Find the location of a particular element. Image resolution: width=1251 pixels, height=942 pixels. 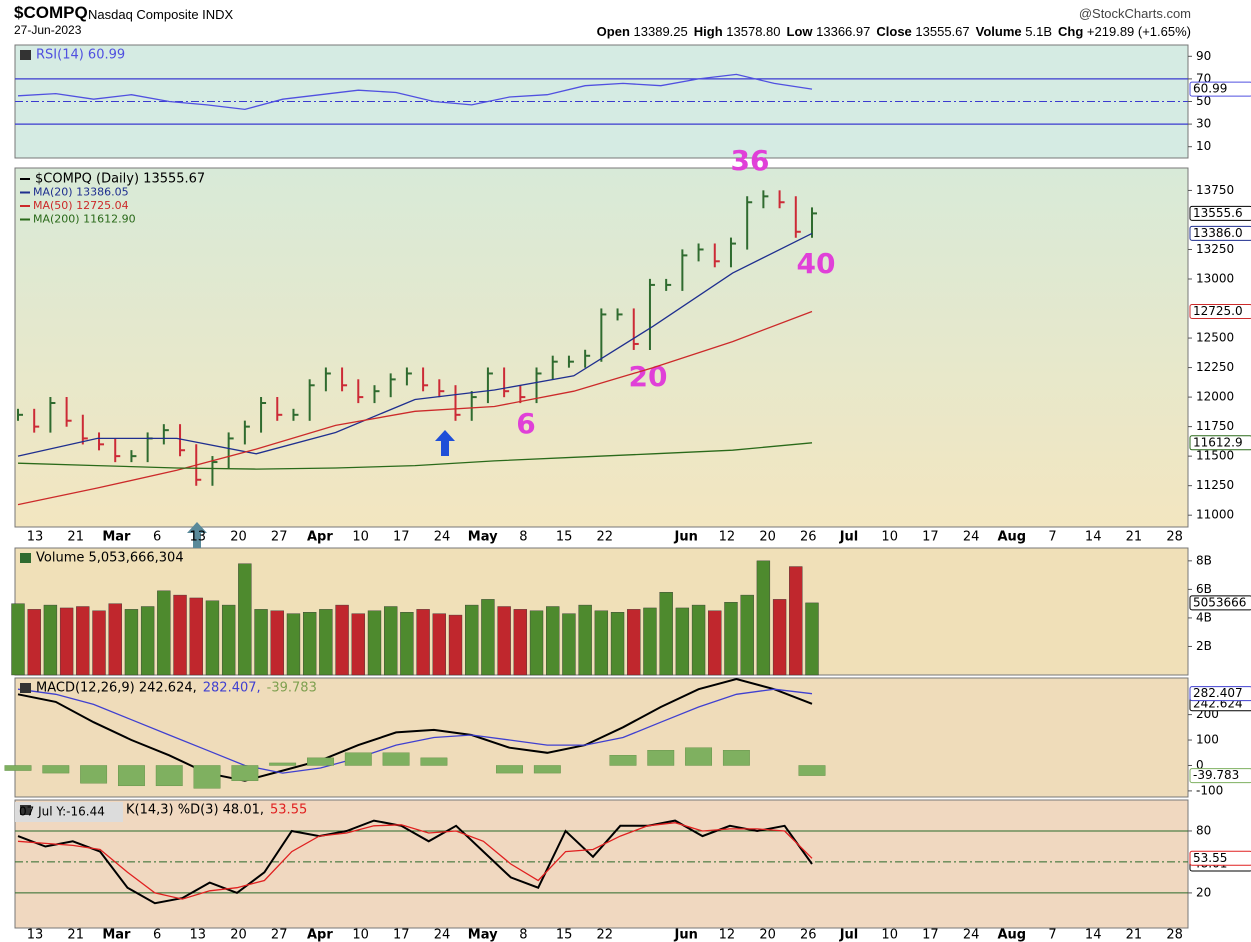

value-tag-label: 13386.0 is located at coordinates (1218, 233).